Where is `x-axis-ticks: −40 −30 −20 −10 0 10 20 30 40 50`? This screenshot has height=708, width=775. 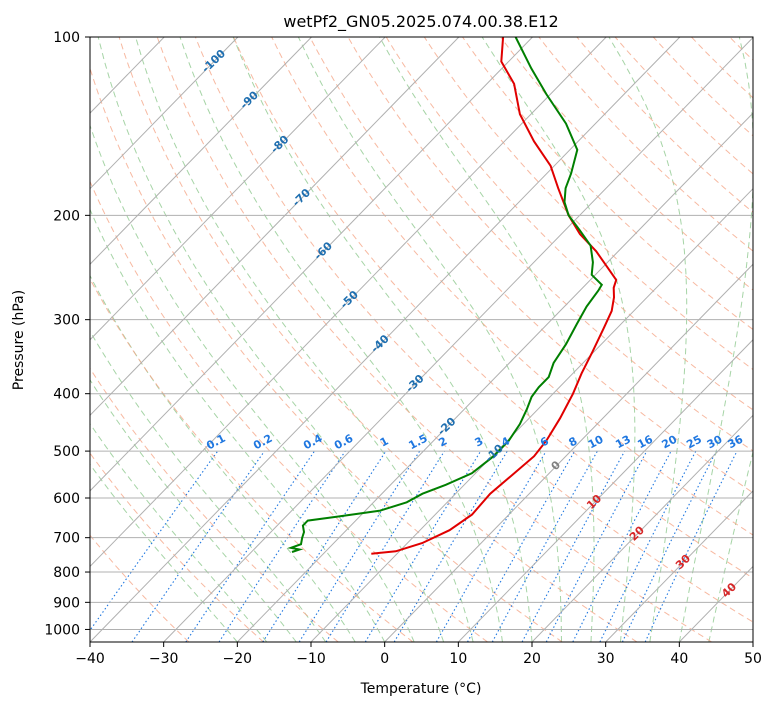 x-axis-ticks: −40 −30 −20 −10 0 10 20 30 40 50 is located at coordinates (418, 654).